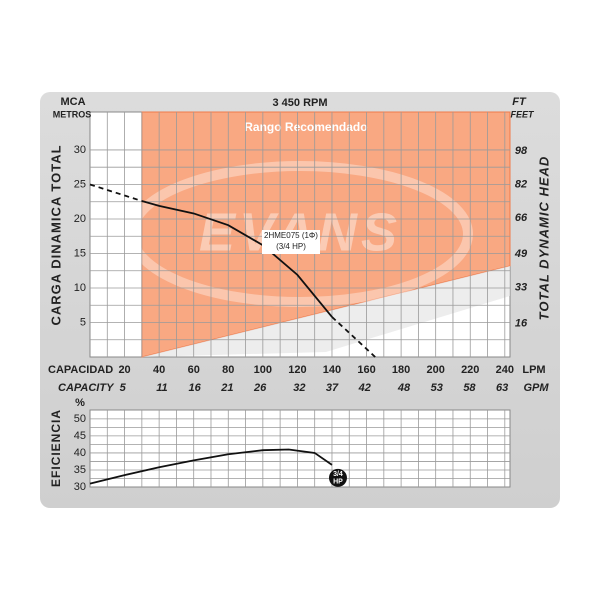  What do you see at coordinates (364, 388) in the screenshot?
I see `x2-tick-label: 42` at bounding box center [364, 388].